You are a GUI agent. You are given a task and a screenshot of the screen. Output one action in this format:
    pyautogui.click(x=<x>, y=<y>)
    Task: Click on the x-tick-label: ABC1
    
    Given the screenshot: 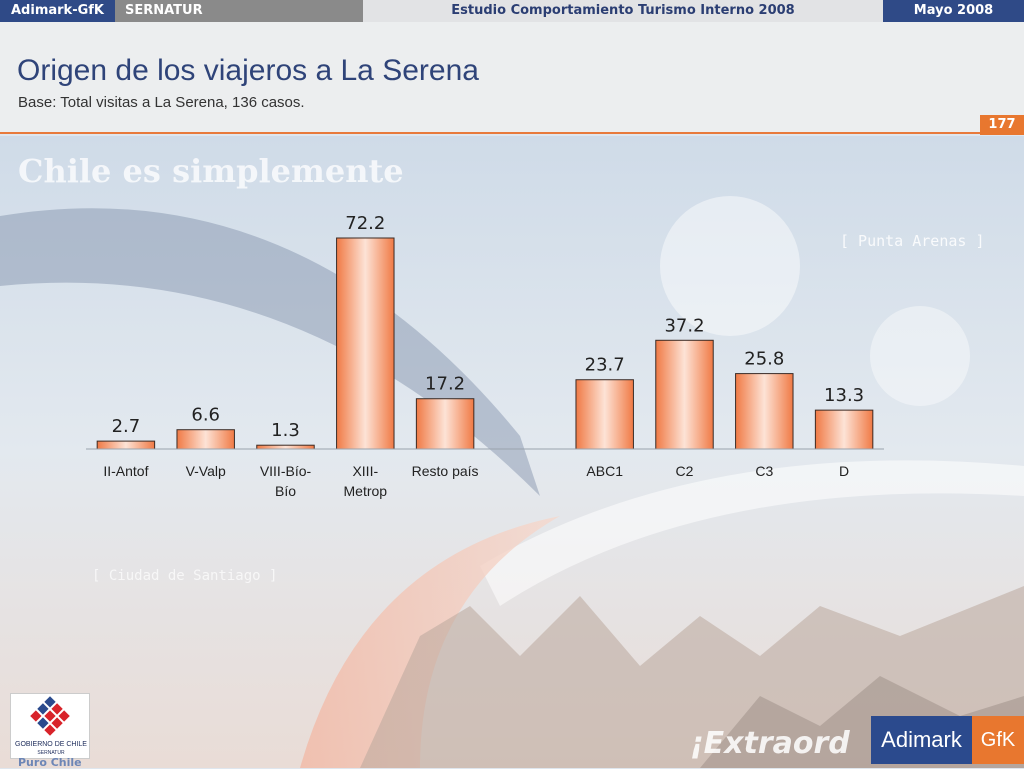 What is the action you would take?
    pyautogui.click(x=604, y=471)
    